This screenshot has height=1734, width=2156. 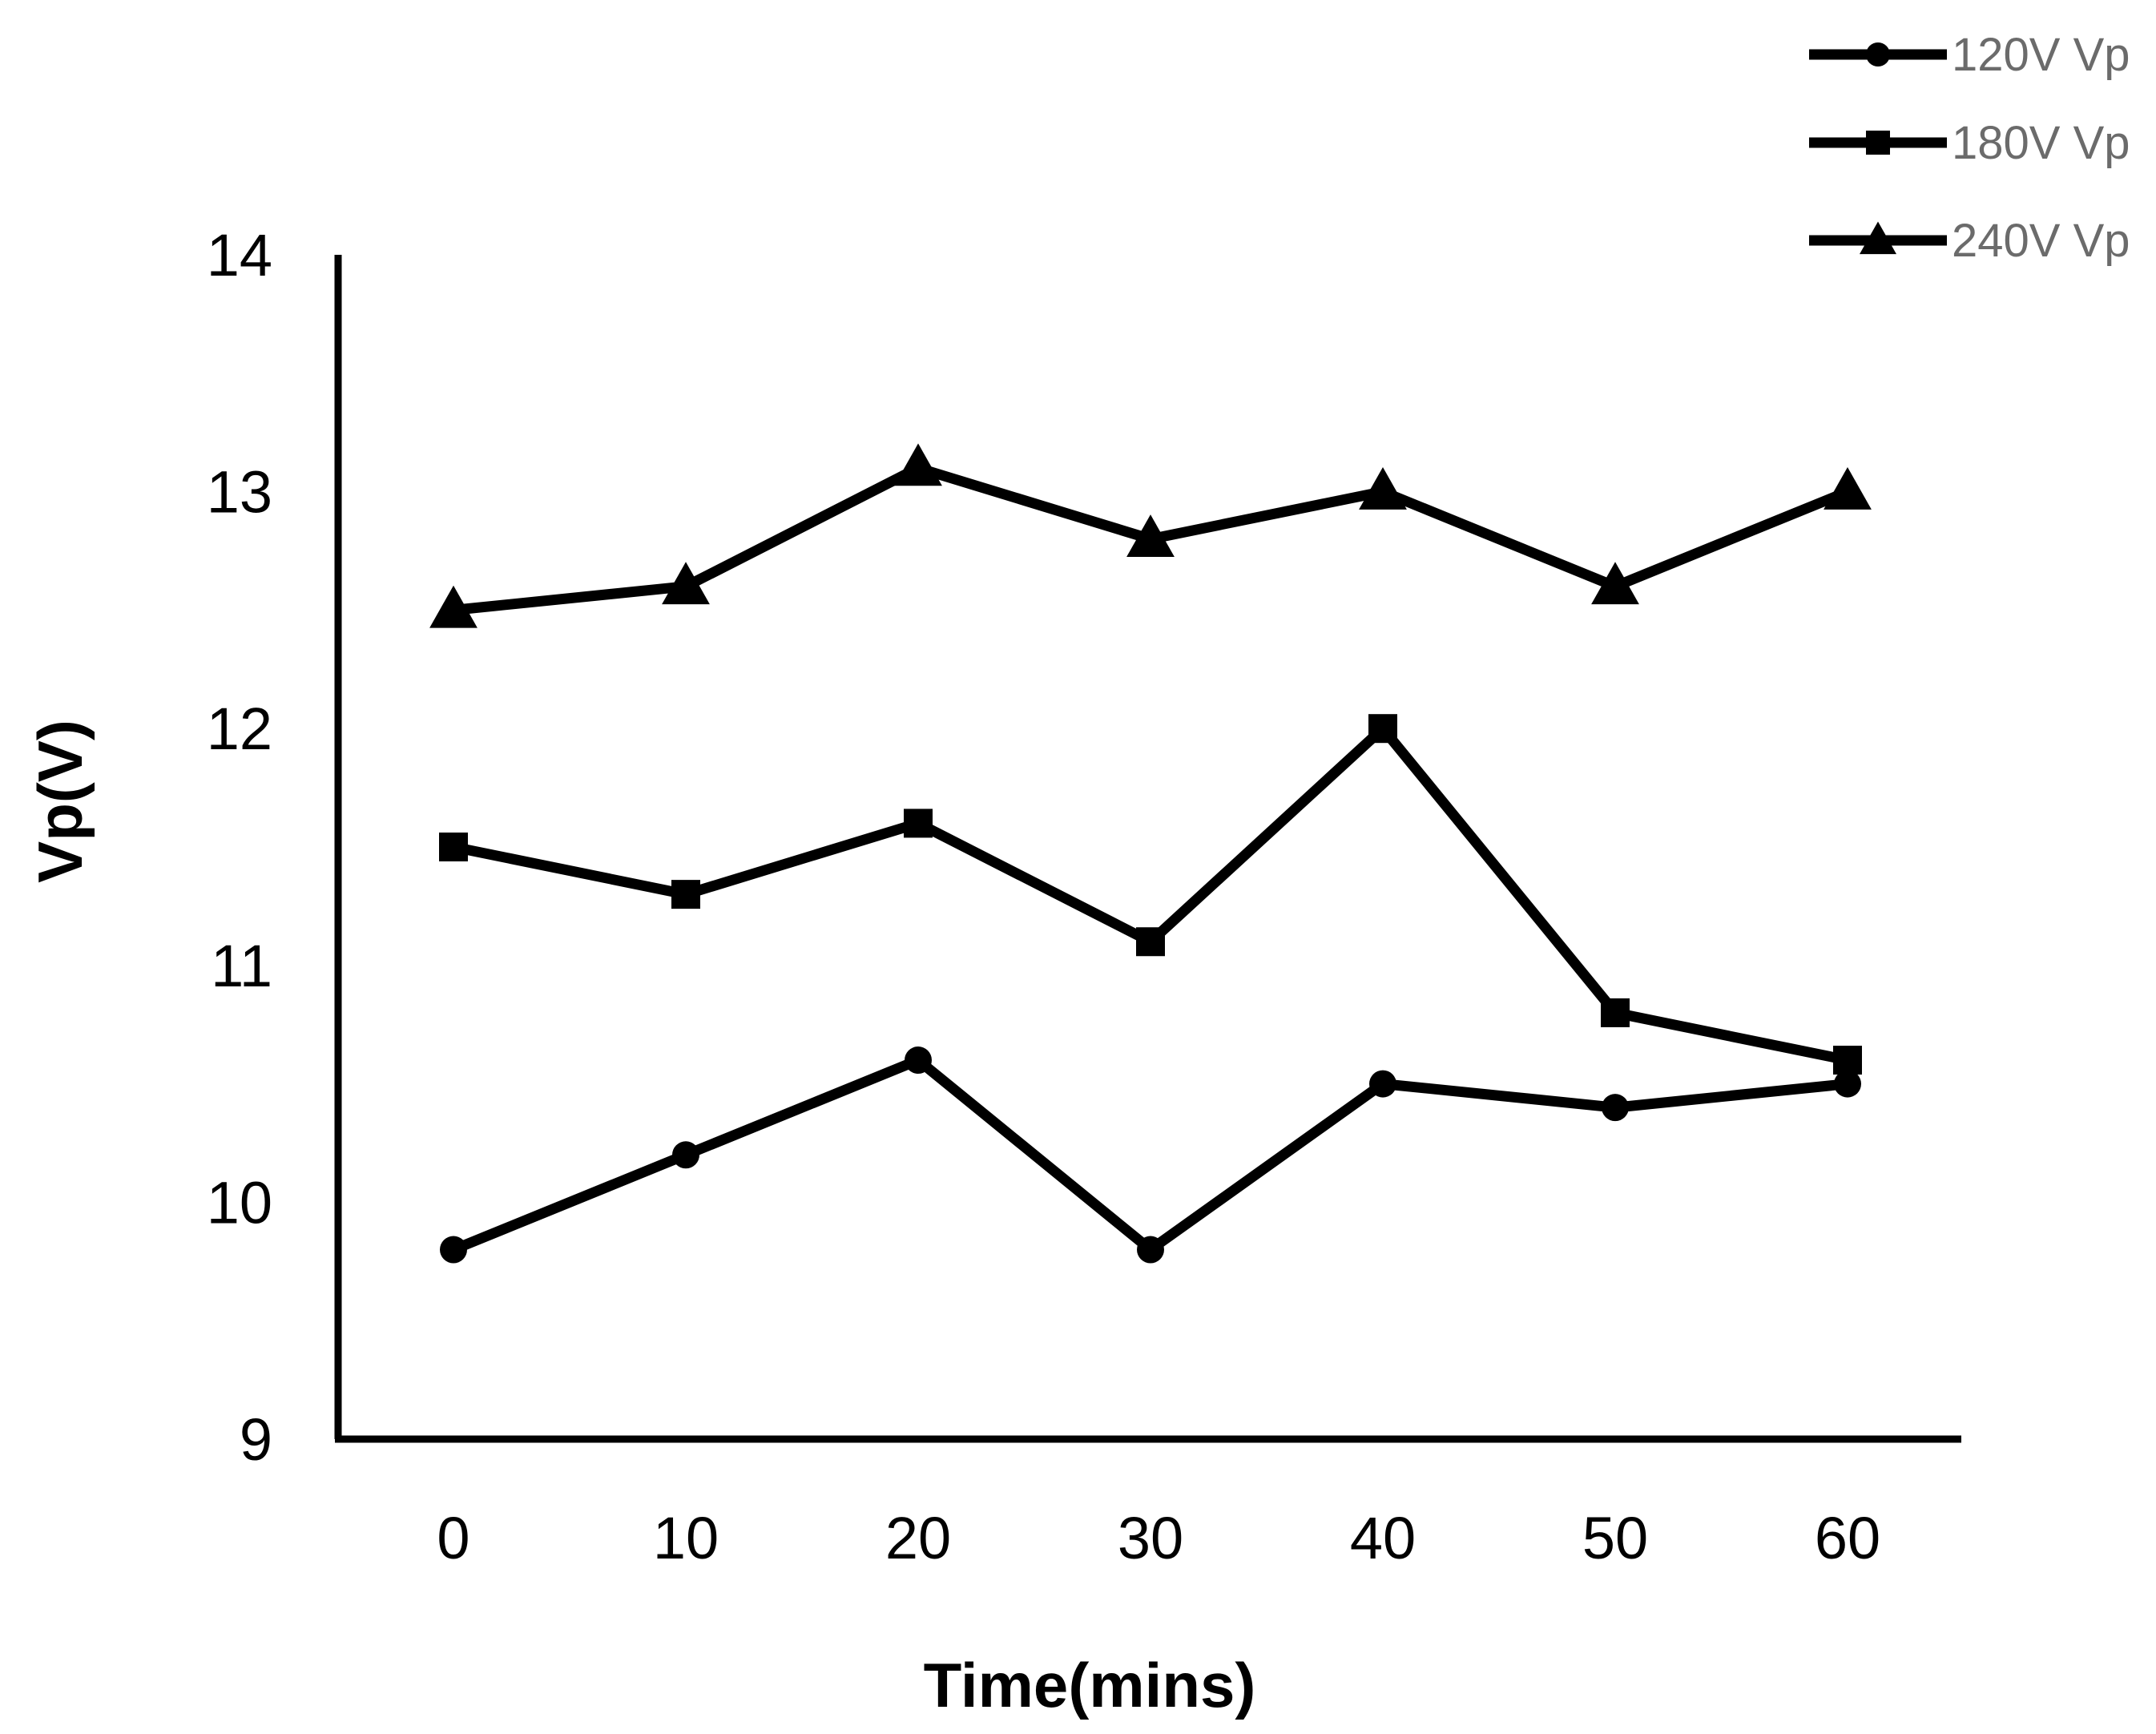 What do you see at coordinates (686, 1538) in the screenshot?
I see `x-tick-label: 10` at bounding box center [686, 1538].